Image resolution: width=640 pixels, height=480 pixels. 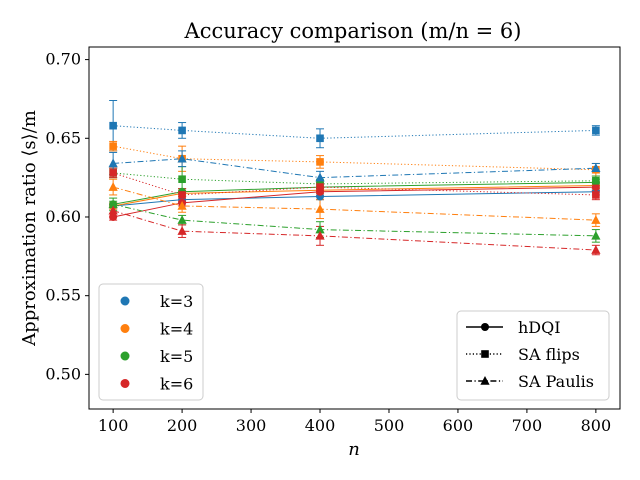 I want to click on legend-method-label: SA flips, so click(x=549, y=354).